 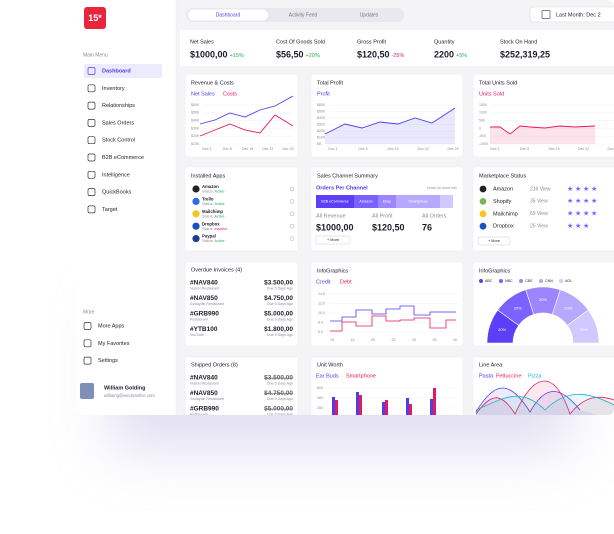 I want to click on more-label: More, so click(x=89, y=312).